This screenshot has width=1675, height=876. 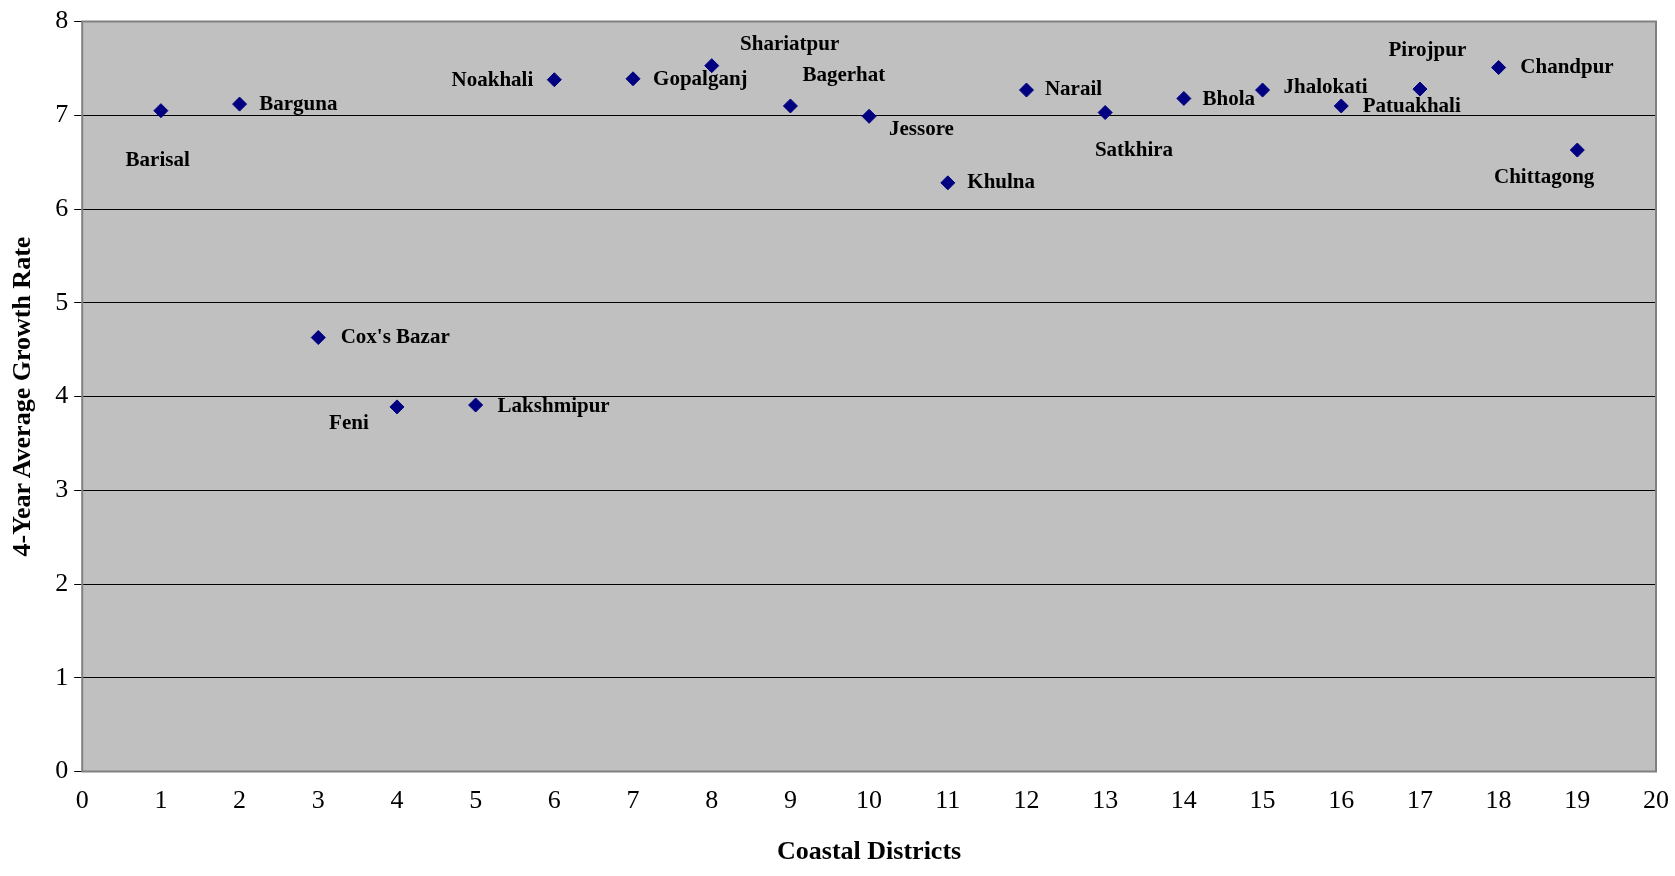 What do you see at coordinates (554, 800) in the screenshot?
I see `x-tick-label: 6` at bounding box center [554, 800].